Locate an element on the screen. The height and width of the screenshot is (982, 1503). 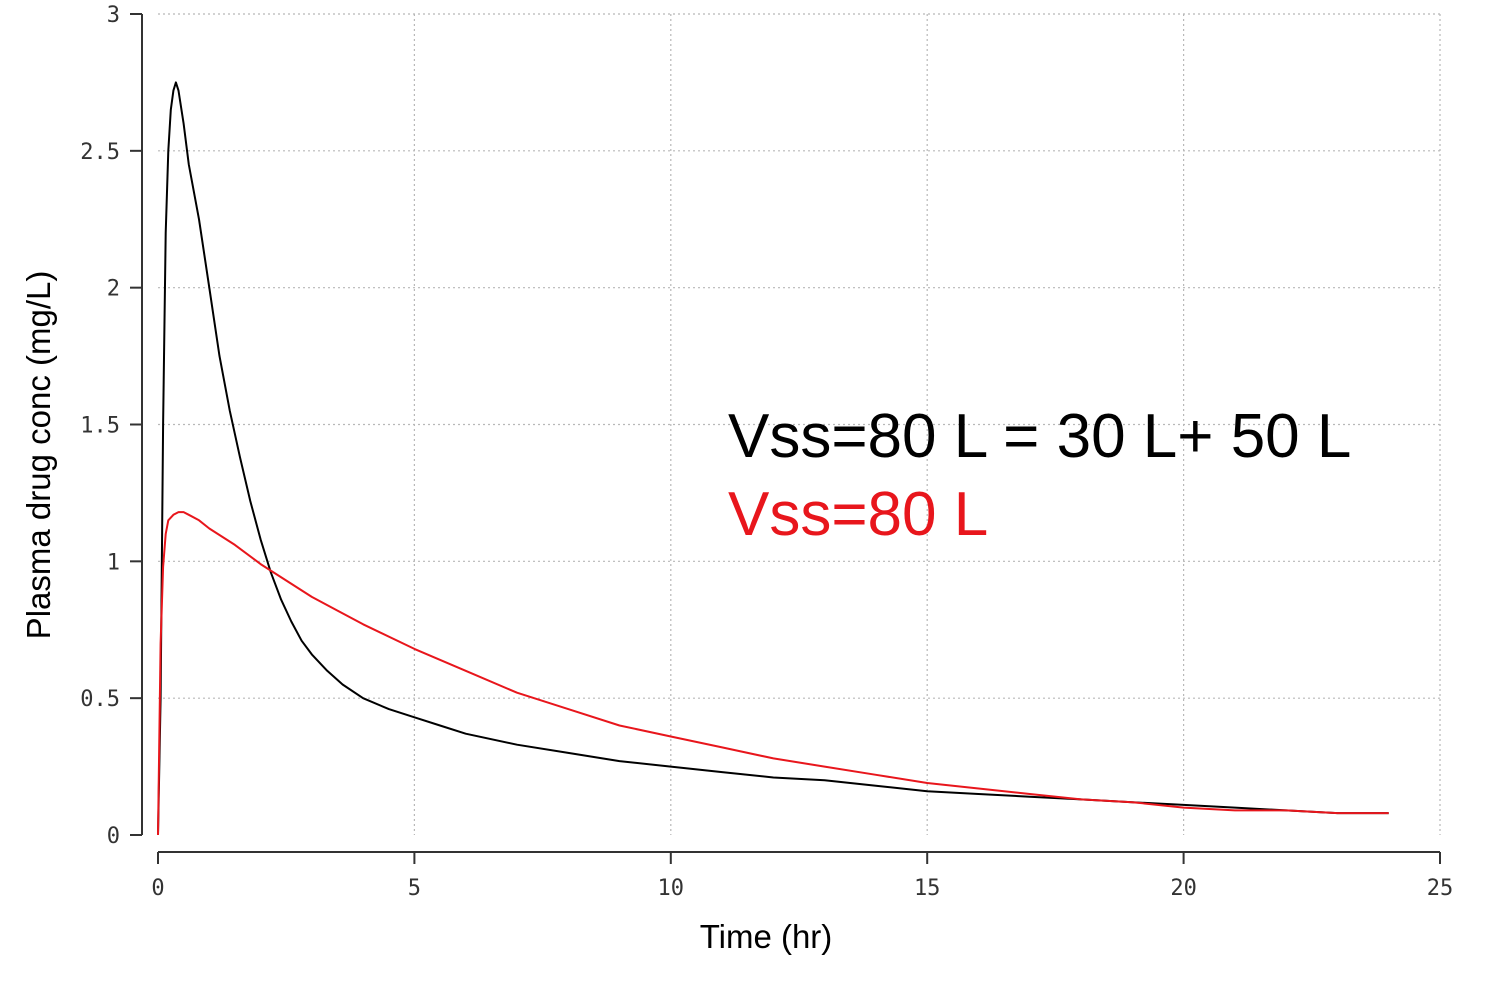
y-tick-label: 2.5 is located at coordinates (100, 152).